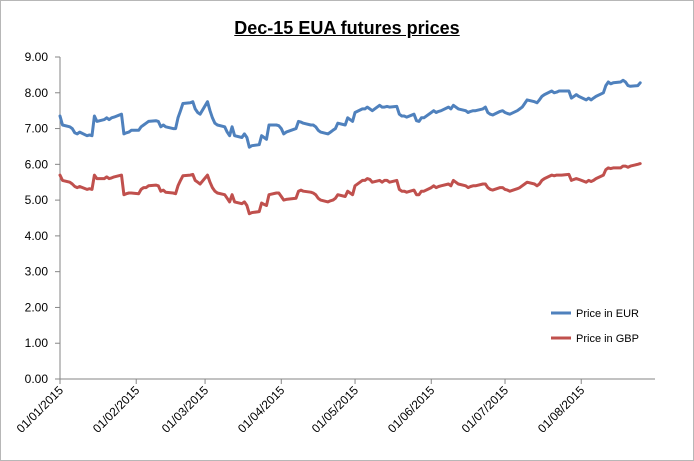  Describe the element at coordinates (261, 409) in the screenshot. I see `x-tick-label: 01/04/2015` at that location.